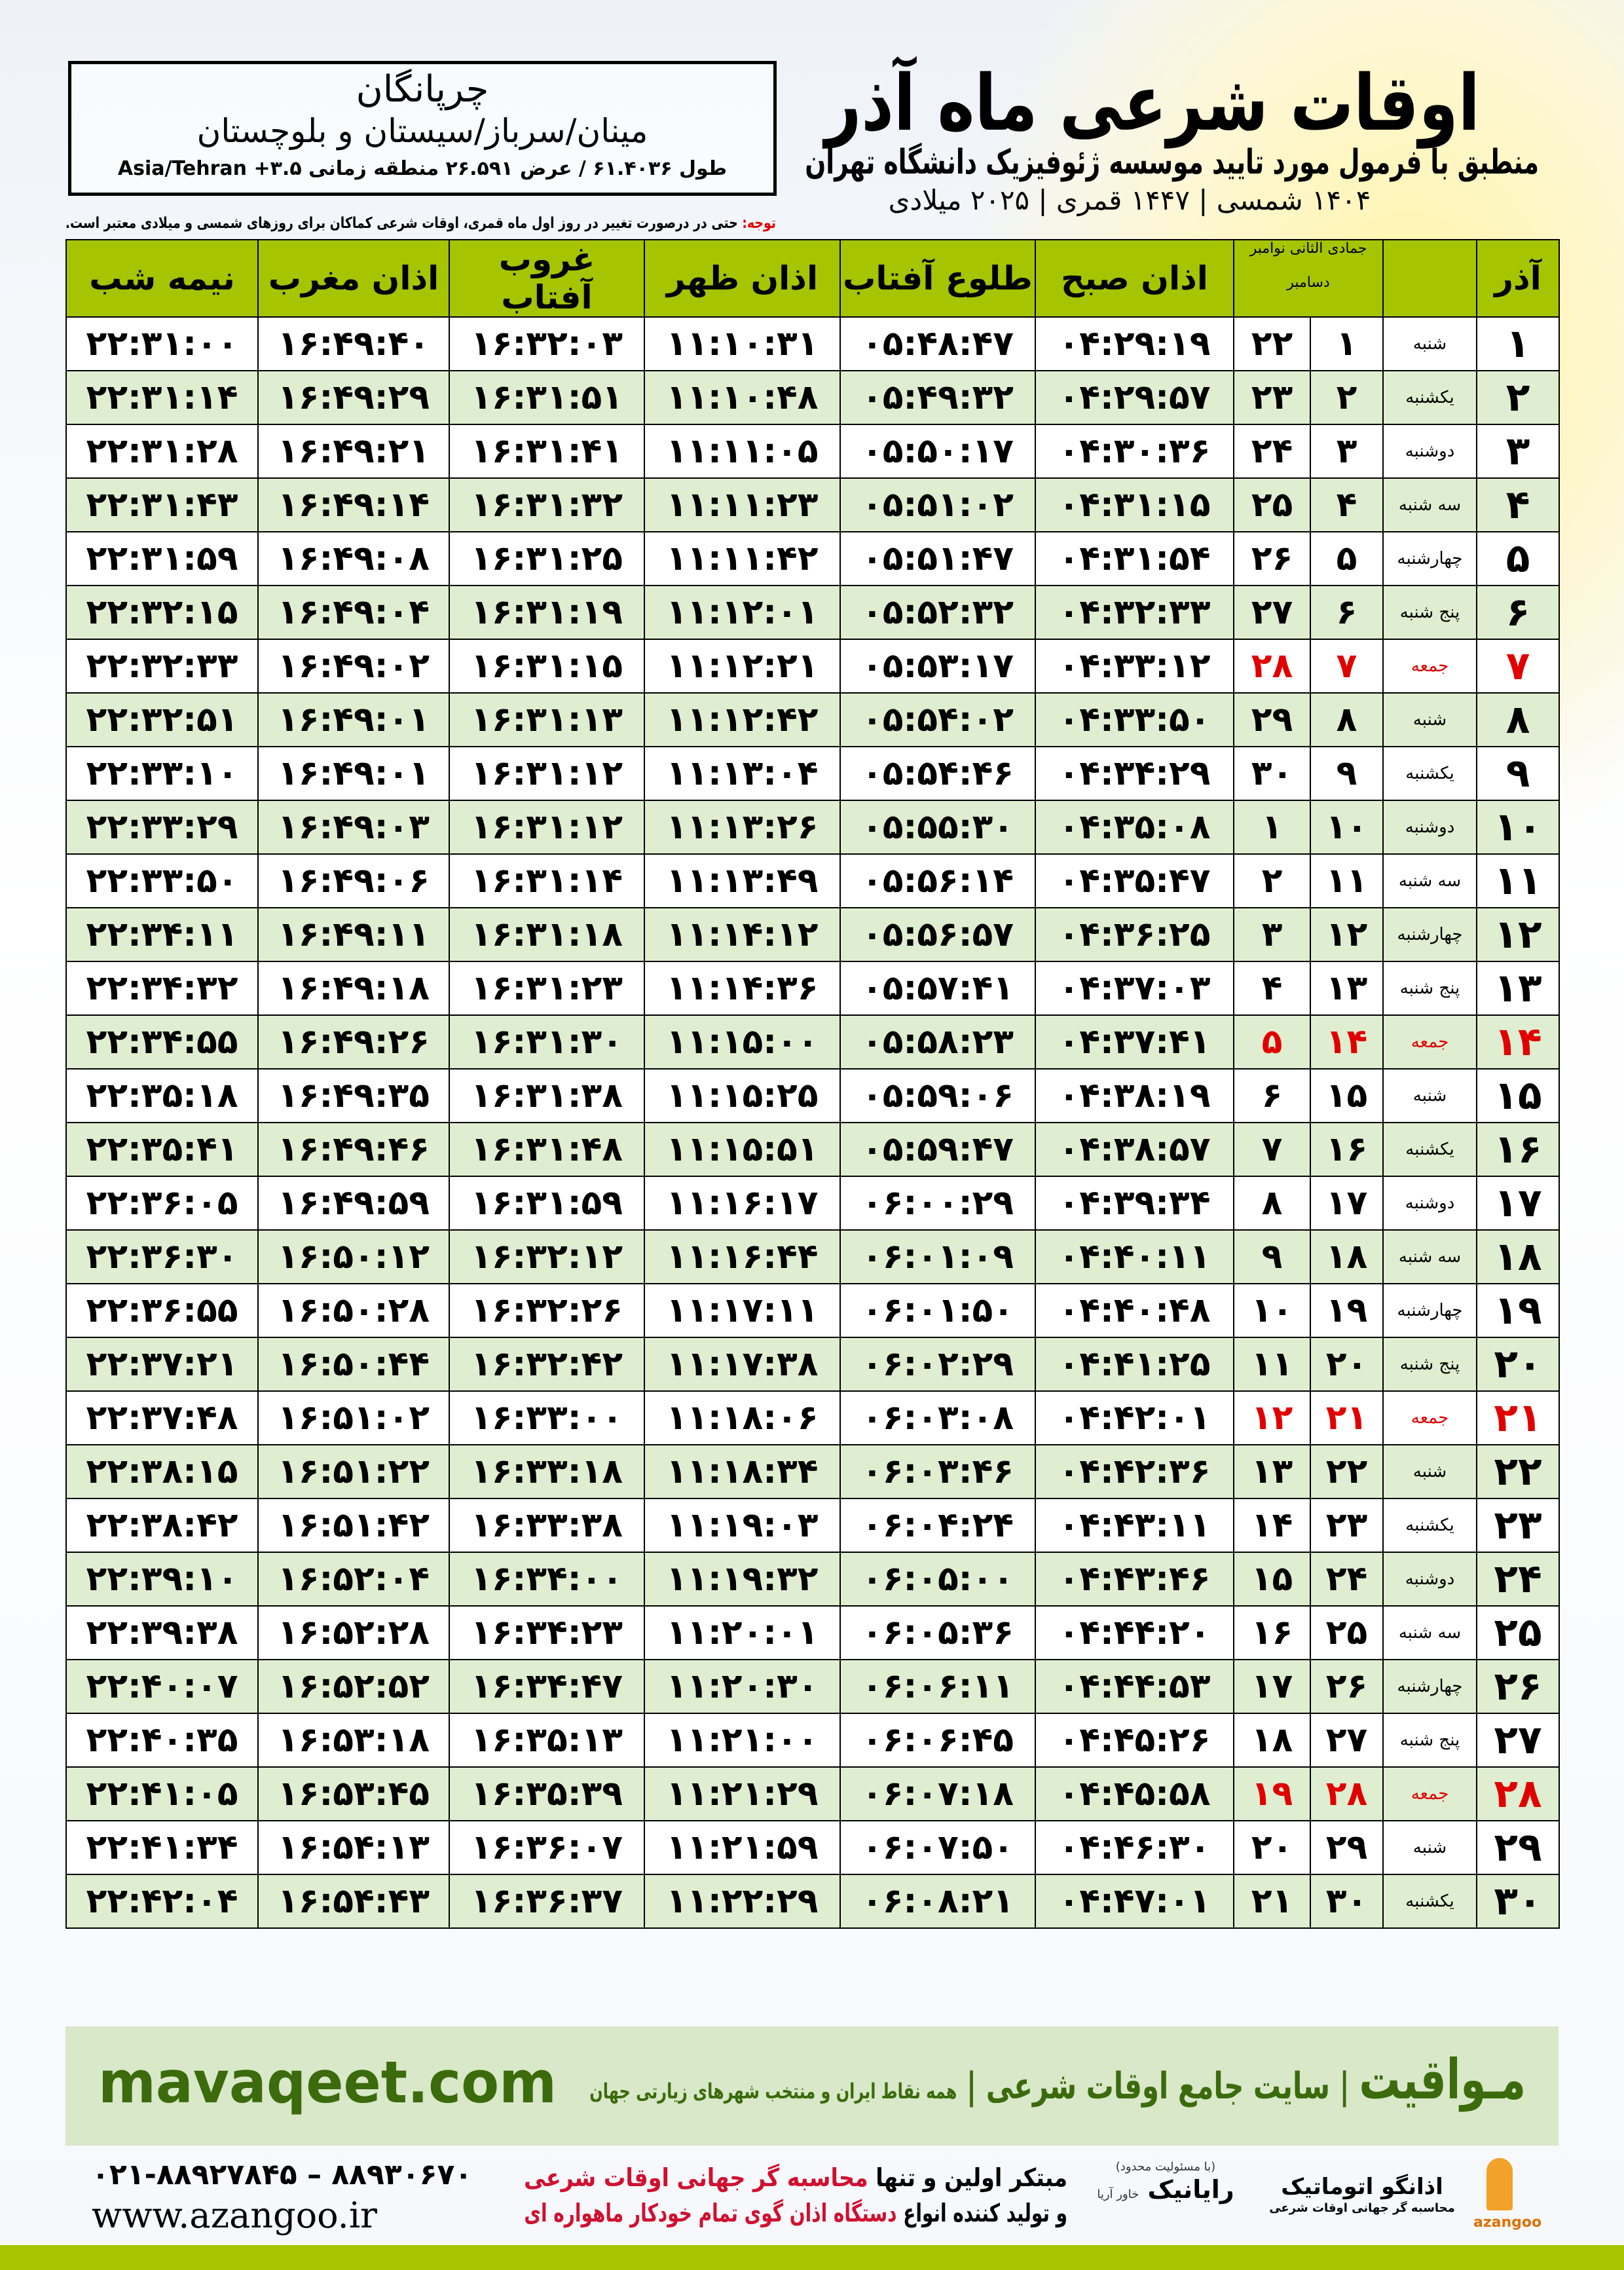  Describe the element at coordinates (353, 504) in the screenshot. I see `maghrib-time: ۱۶:۴۹:۱۴` at that location.